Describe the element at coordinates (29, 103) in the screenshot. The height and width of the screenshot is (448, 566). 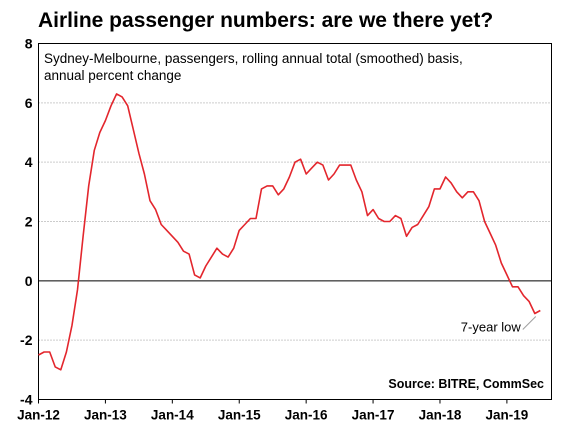
I see `y-tick-label: 6` at that location.